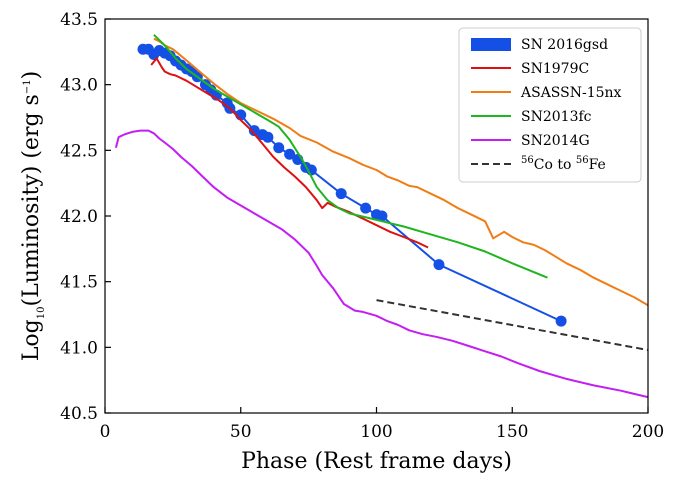  I want to click on legend-box, so click(550, 105).